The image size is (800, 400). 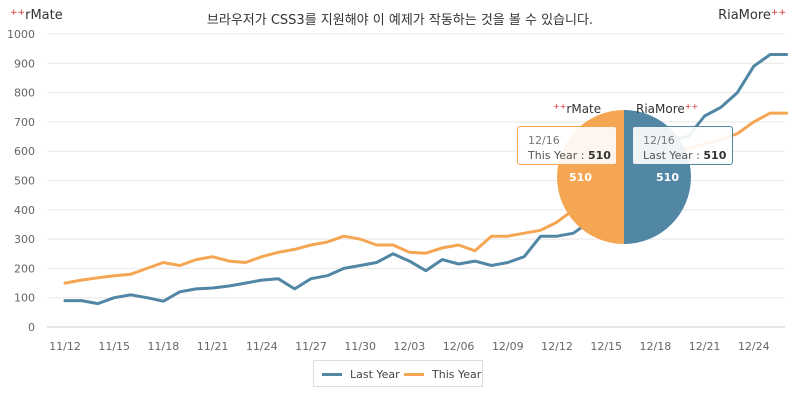 I want to click on notice-text: 브라우저가 CSS3를 지원해야 이 예제가 작동하는 것을 볼 수 있습니다., so click(x=400, y=20).